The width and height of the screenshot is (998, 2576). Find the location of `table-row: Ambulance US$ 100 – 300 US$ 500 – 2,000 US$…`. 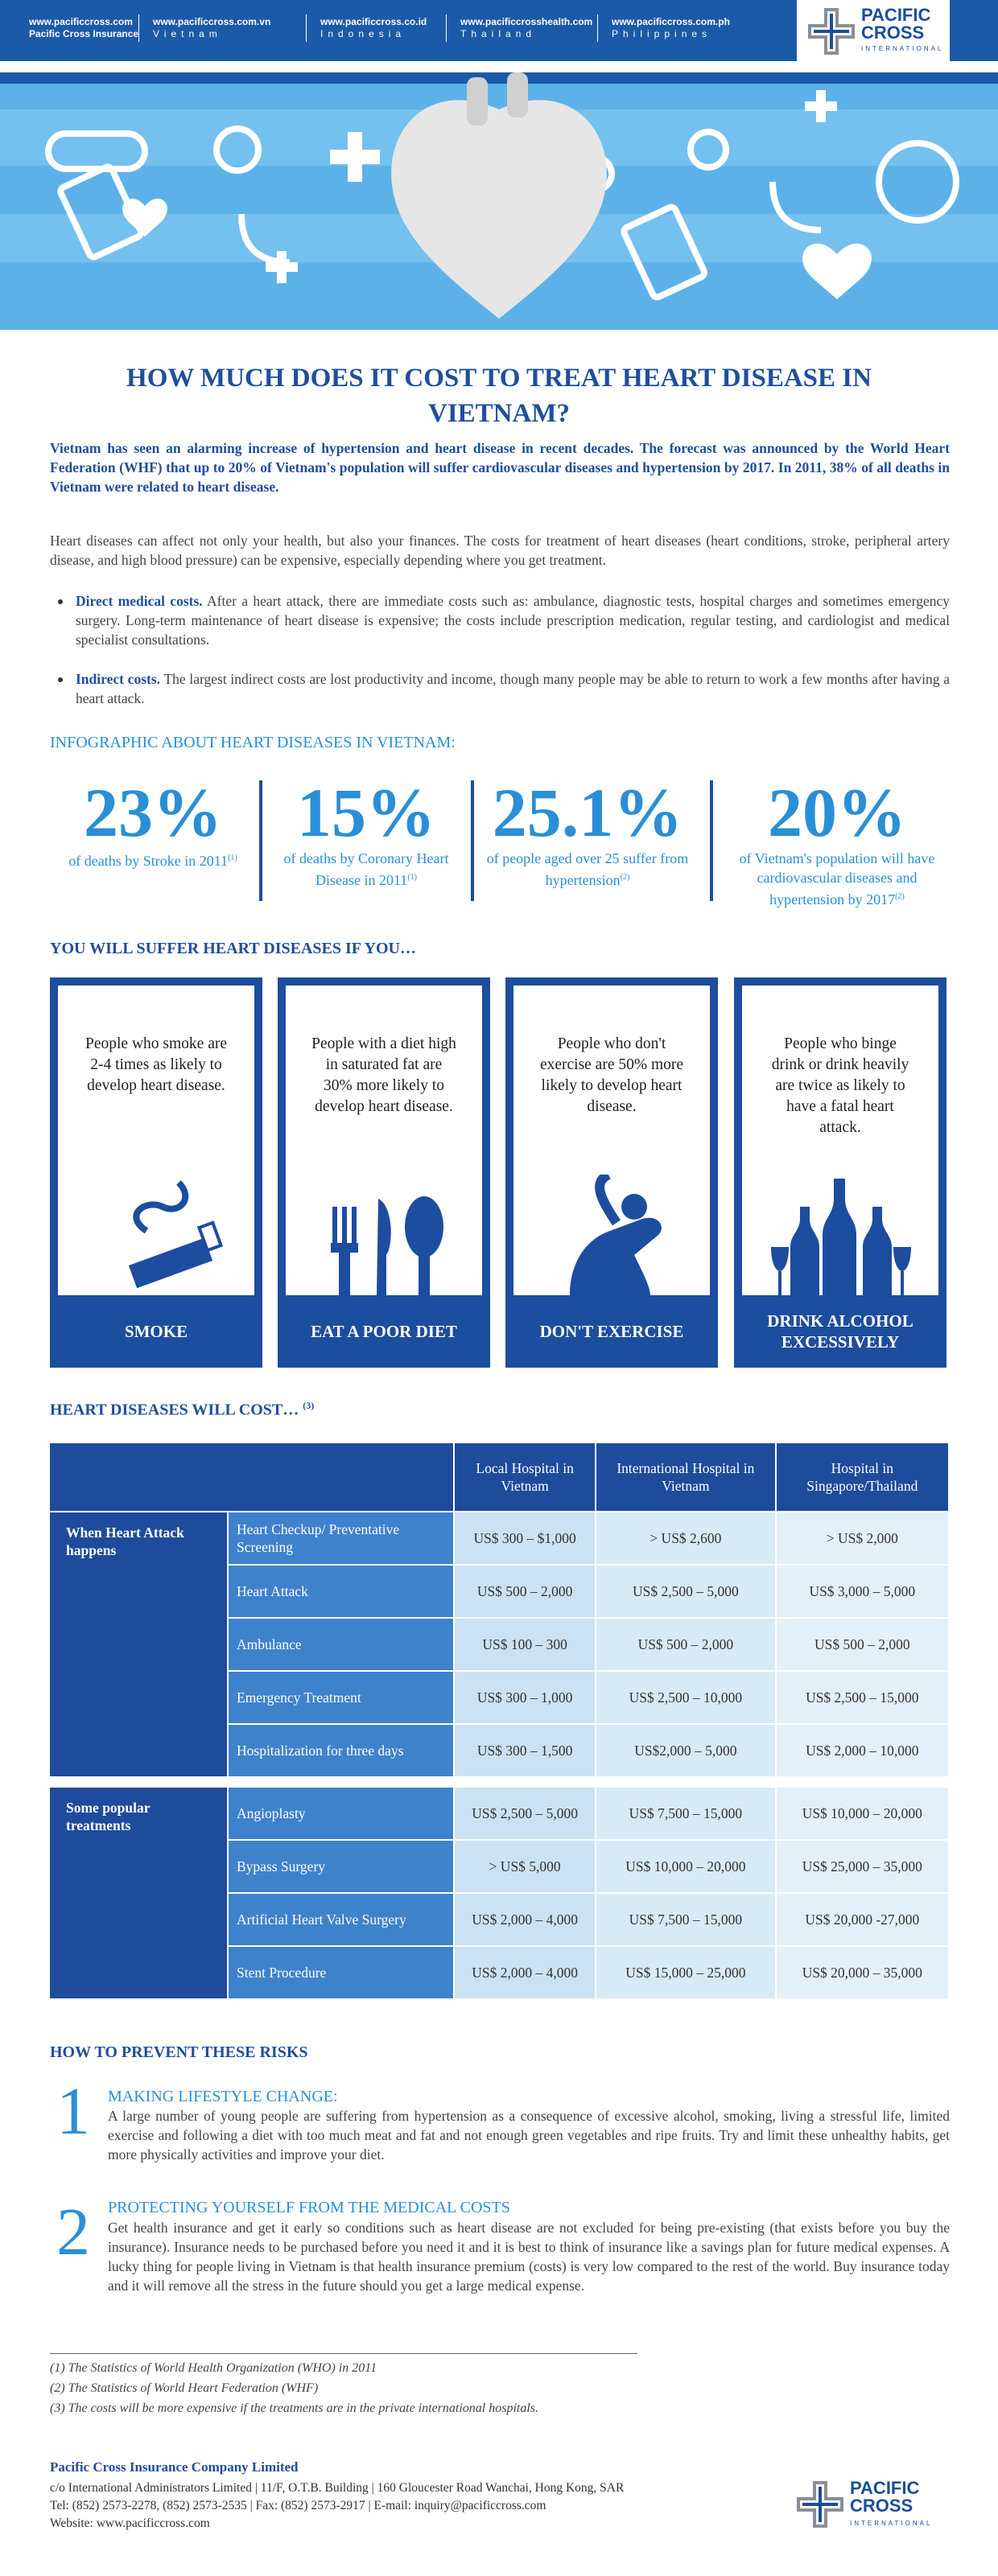

table-row: Ambulance US$ 100 – 300 US$ 500 – 2,000 US$… is located at coordinates (499, 1644).